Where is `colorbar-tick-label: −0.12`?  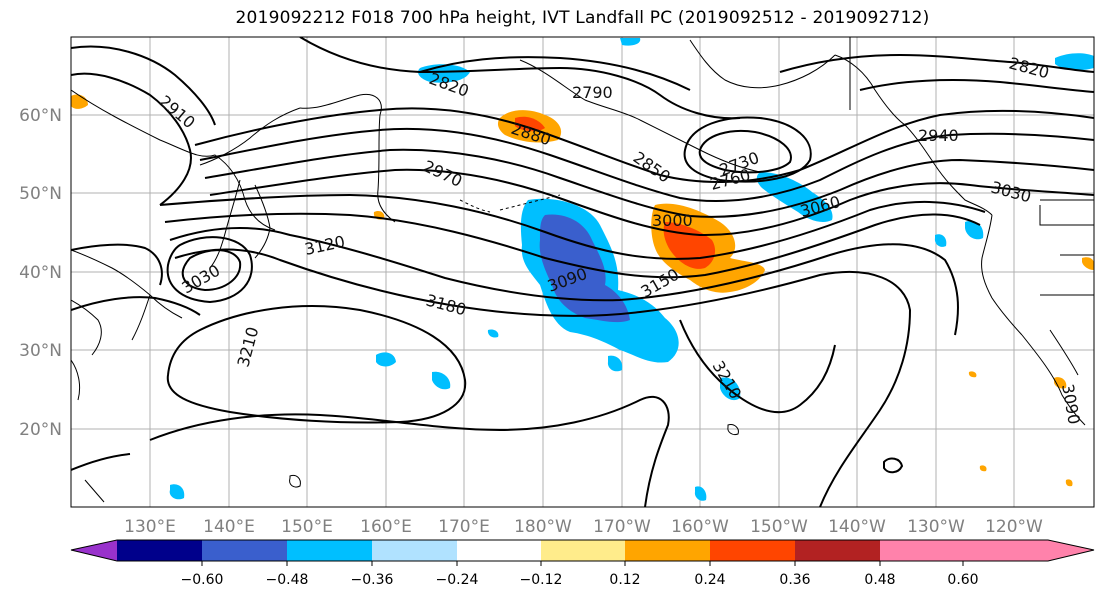
colorbar-tick-label: −0.12 is located at coordinates (541, 580).